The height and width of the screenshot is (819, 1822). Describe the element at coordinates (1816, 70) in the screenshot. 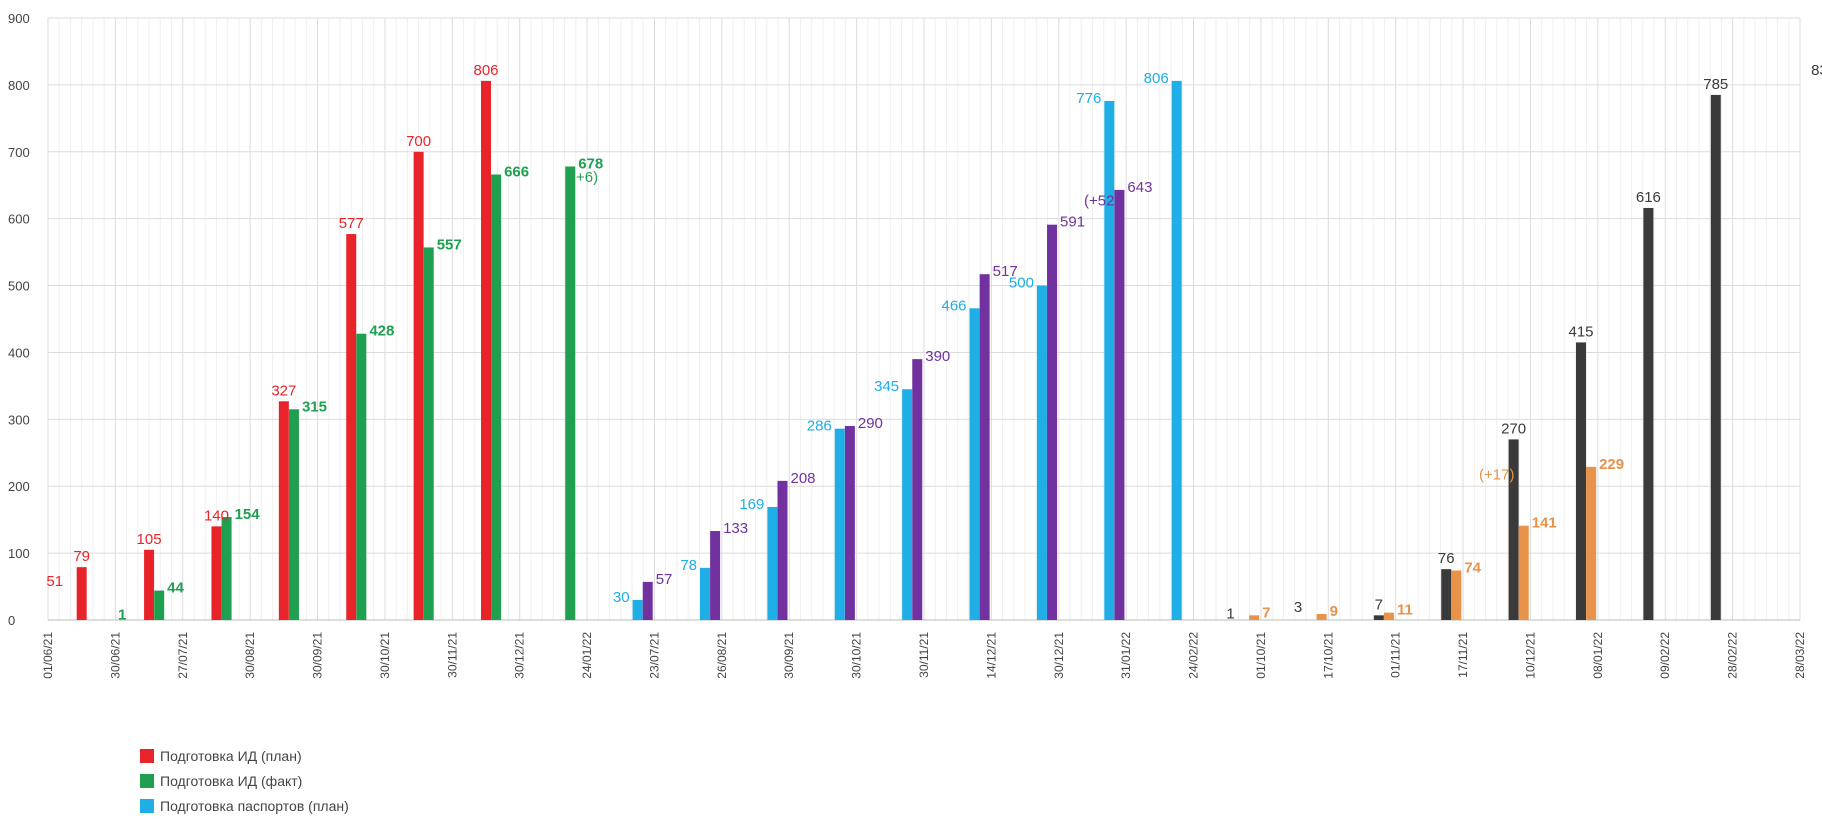

I see `annotation-label: 836` at that location.